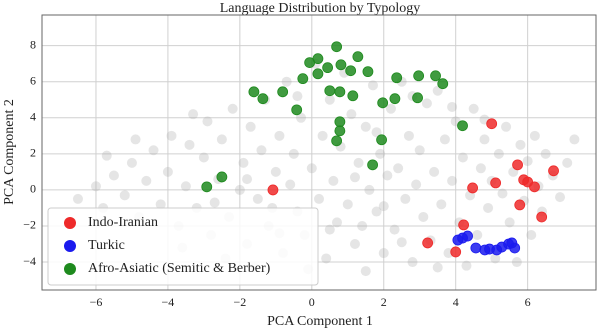 Image resolution: width=600 pixels, height=330 pixels. Describe the element at coordinates (320, 321) in the screenshot. I see `x-axis-label: PCA Component 1` at that location.